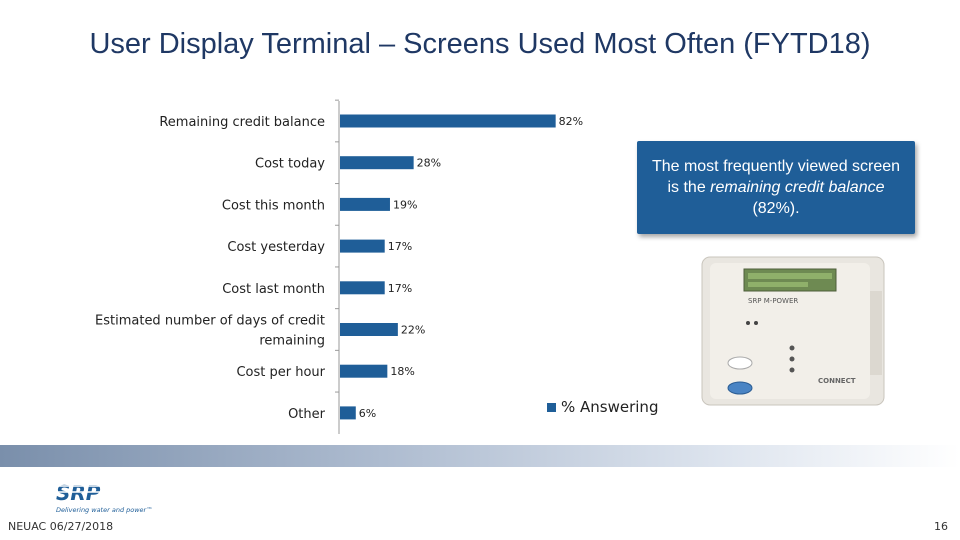 This screenshot has width=960, height=540. I want to click on device-brand-label: CONNECT, so click(837, 381).